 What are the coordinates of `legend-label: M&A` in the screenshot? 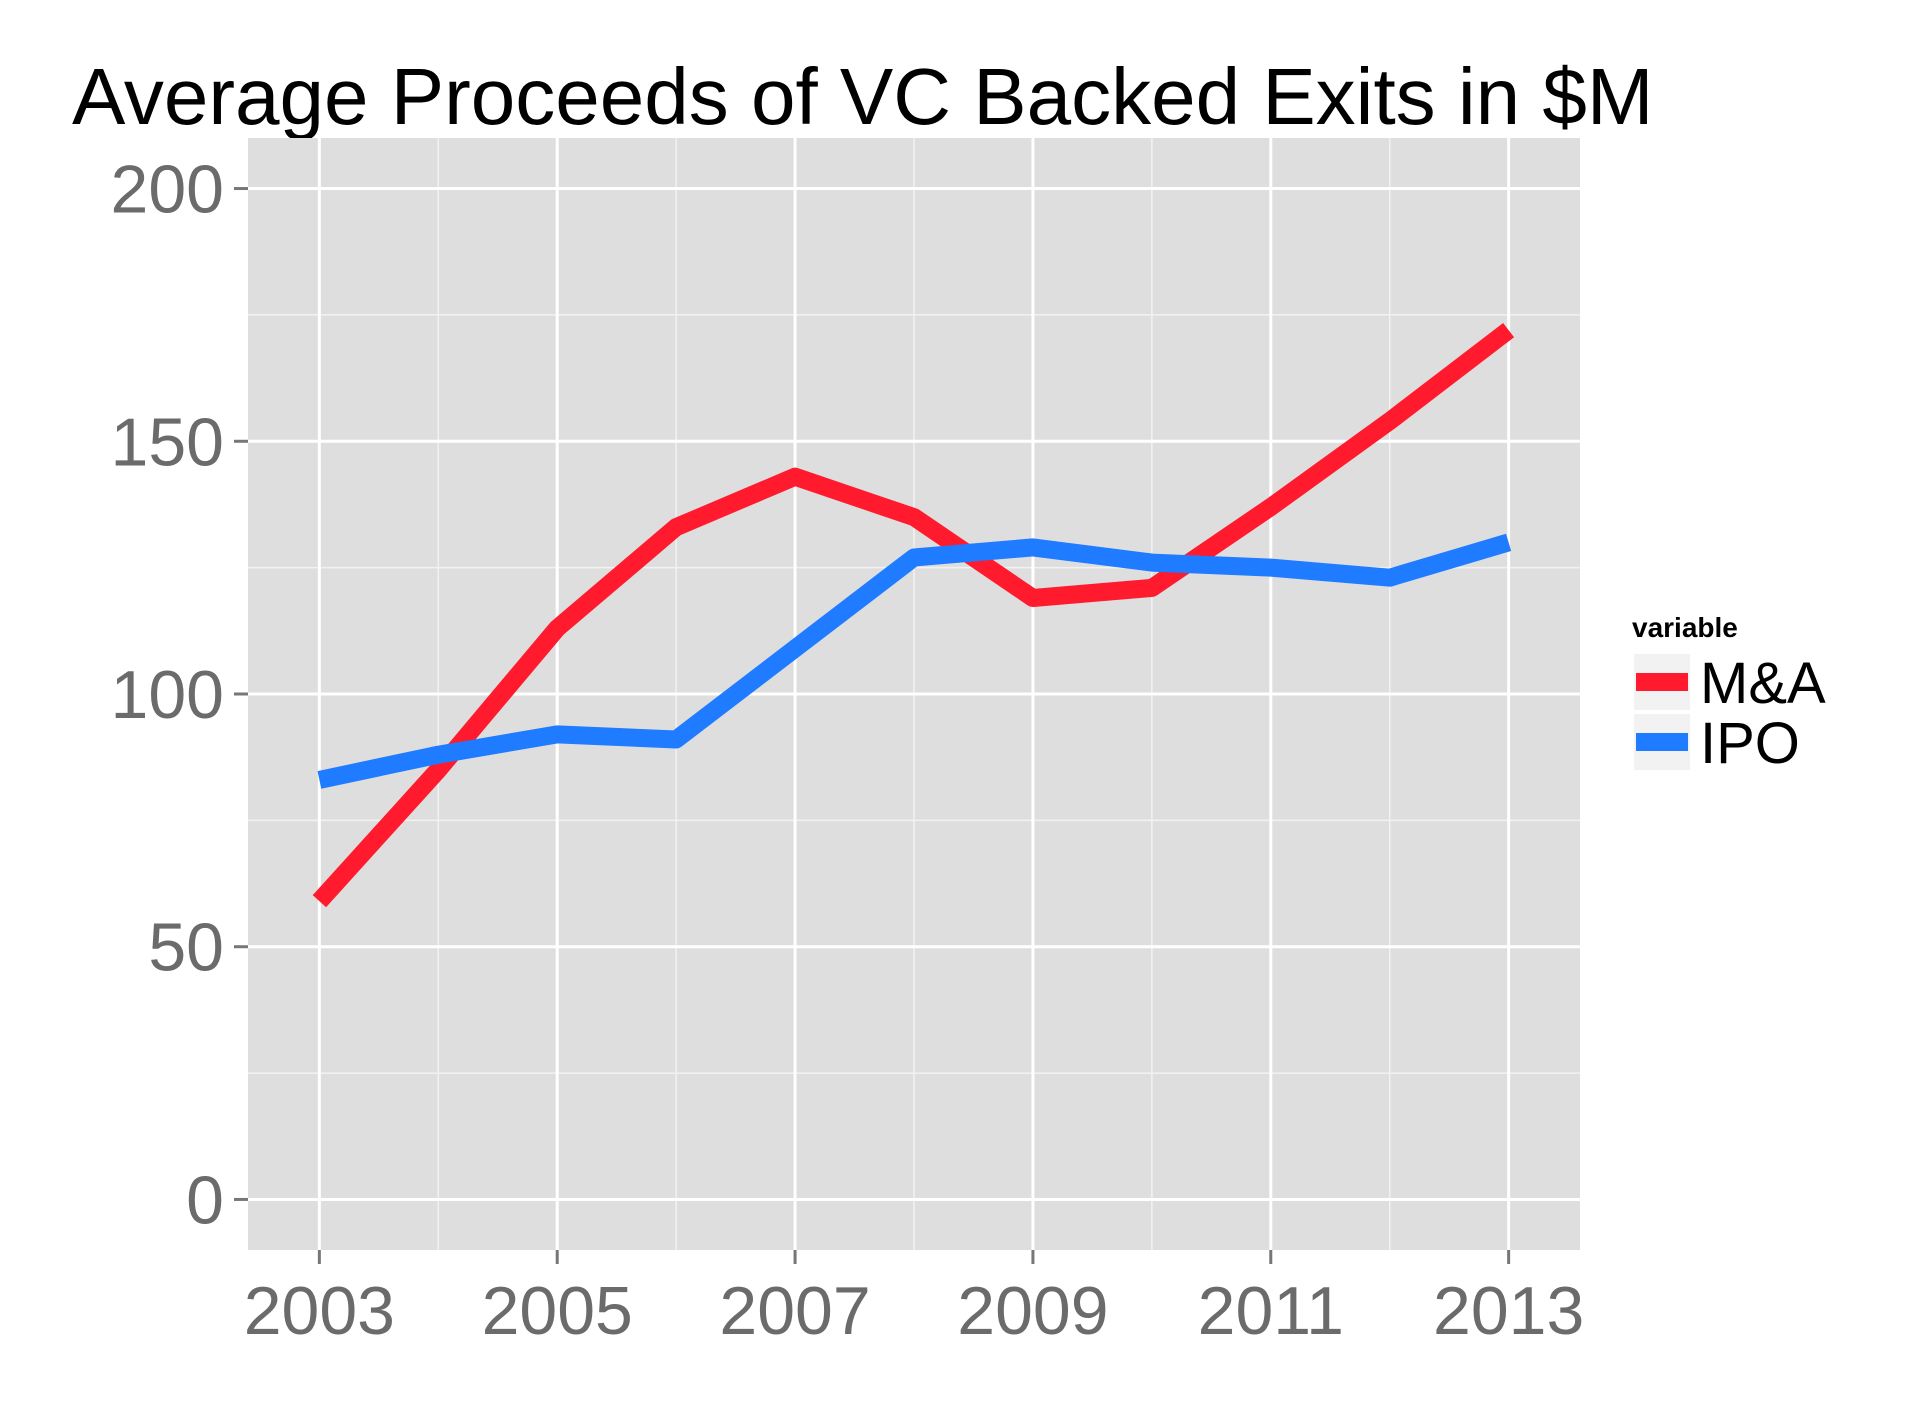 It's located at (1763, 683).